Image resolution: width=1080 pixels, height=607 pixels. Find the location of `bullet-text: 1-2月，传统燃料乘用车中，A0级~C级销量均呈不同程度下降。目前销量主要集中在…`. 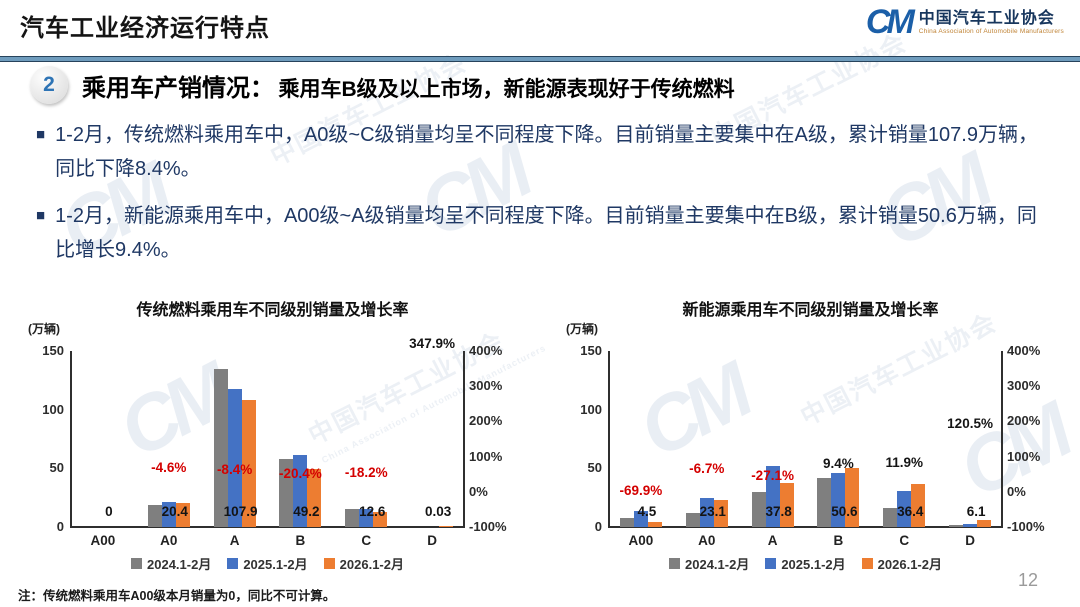

bullet-text: 1-2月，传统燃料乘用车中，A0级~C级销量均呈不同程度下降。目前销量主要集中在… is located at coordinates (546, 152).